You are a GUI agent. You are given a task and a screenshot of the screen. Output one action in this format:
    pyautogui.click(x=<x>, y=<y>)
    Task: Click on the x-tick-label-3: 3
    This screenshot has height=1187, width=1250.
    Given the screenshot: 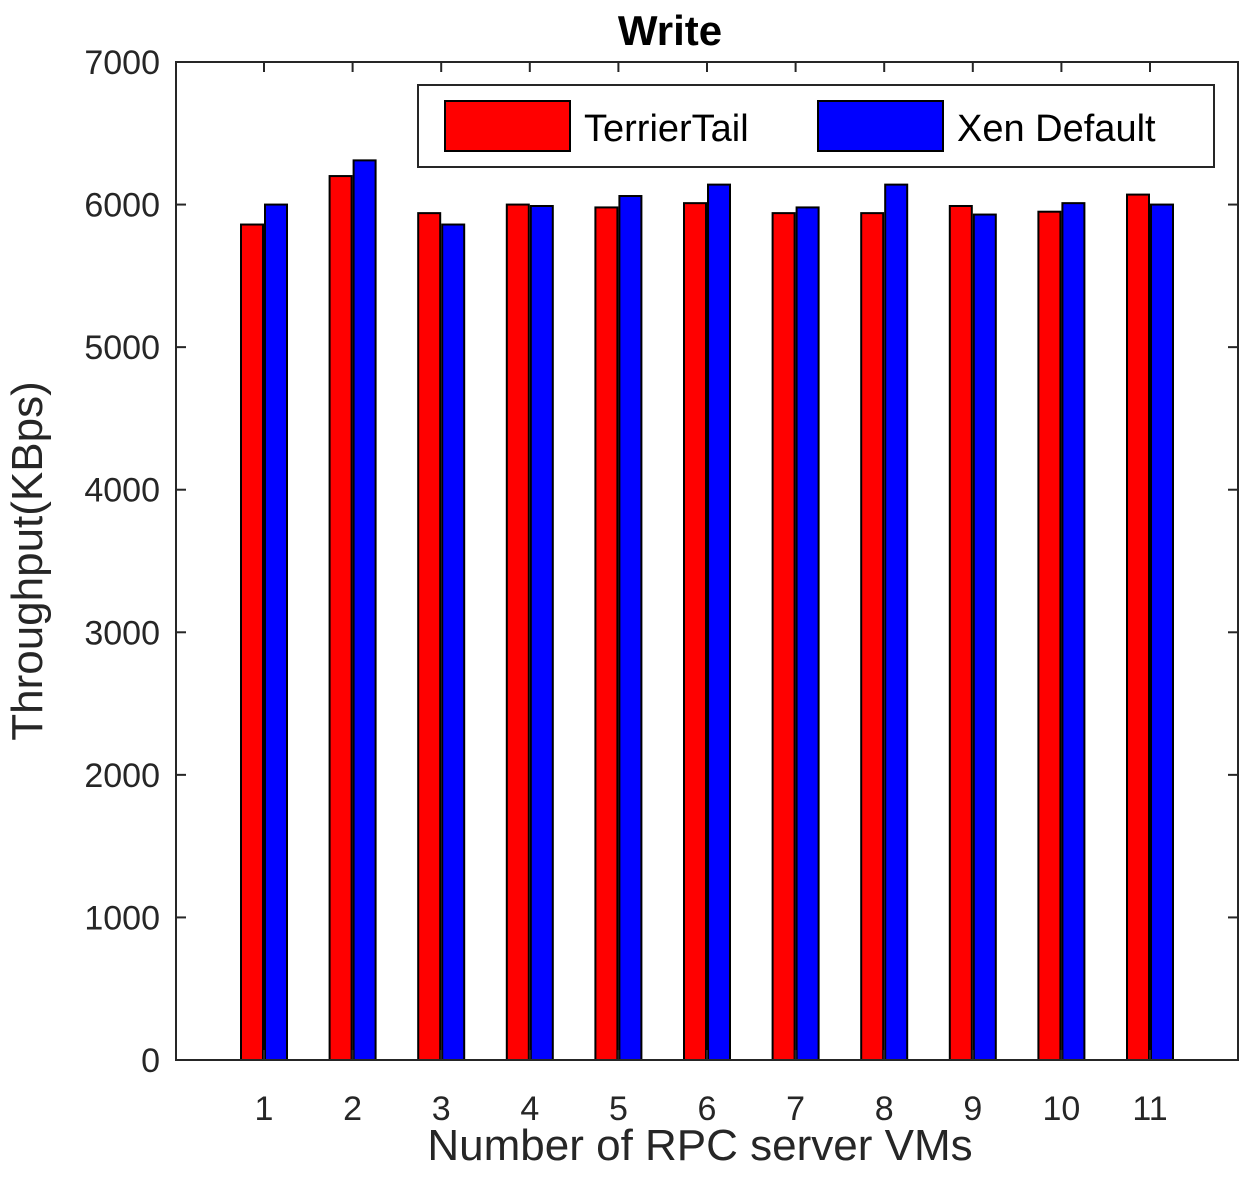 What is the action you would take?
    pyautogui.click(x=441, y=1109)
    